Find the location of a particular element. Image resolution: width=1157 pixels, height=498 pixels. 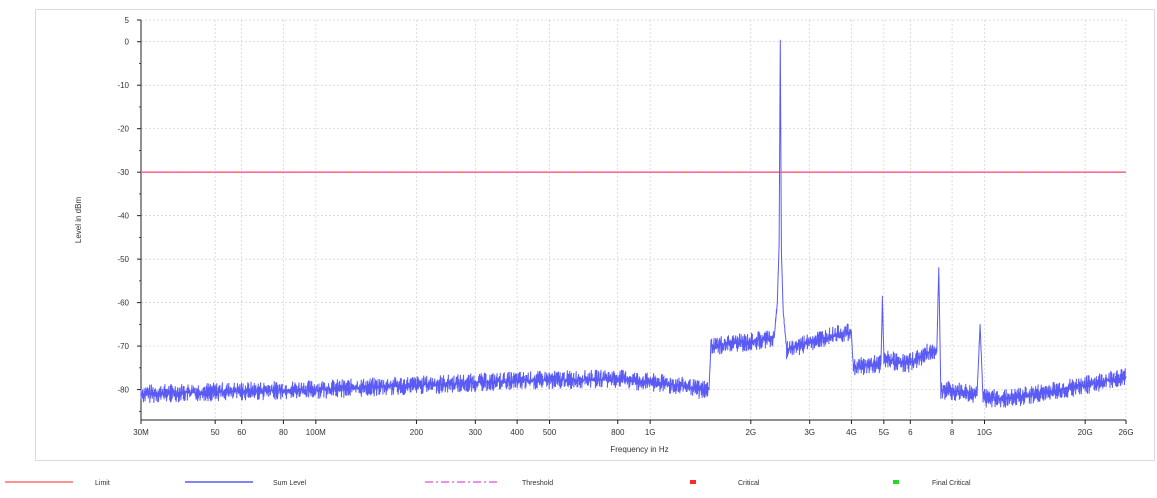

x-tick-label: 50 is located at coordinates (215, 432).